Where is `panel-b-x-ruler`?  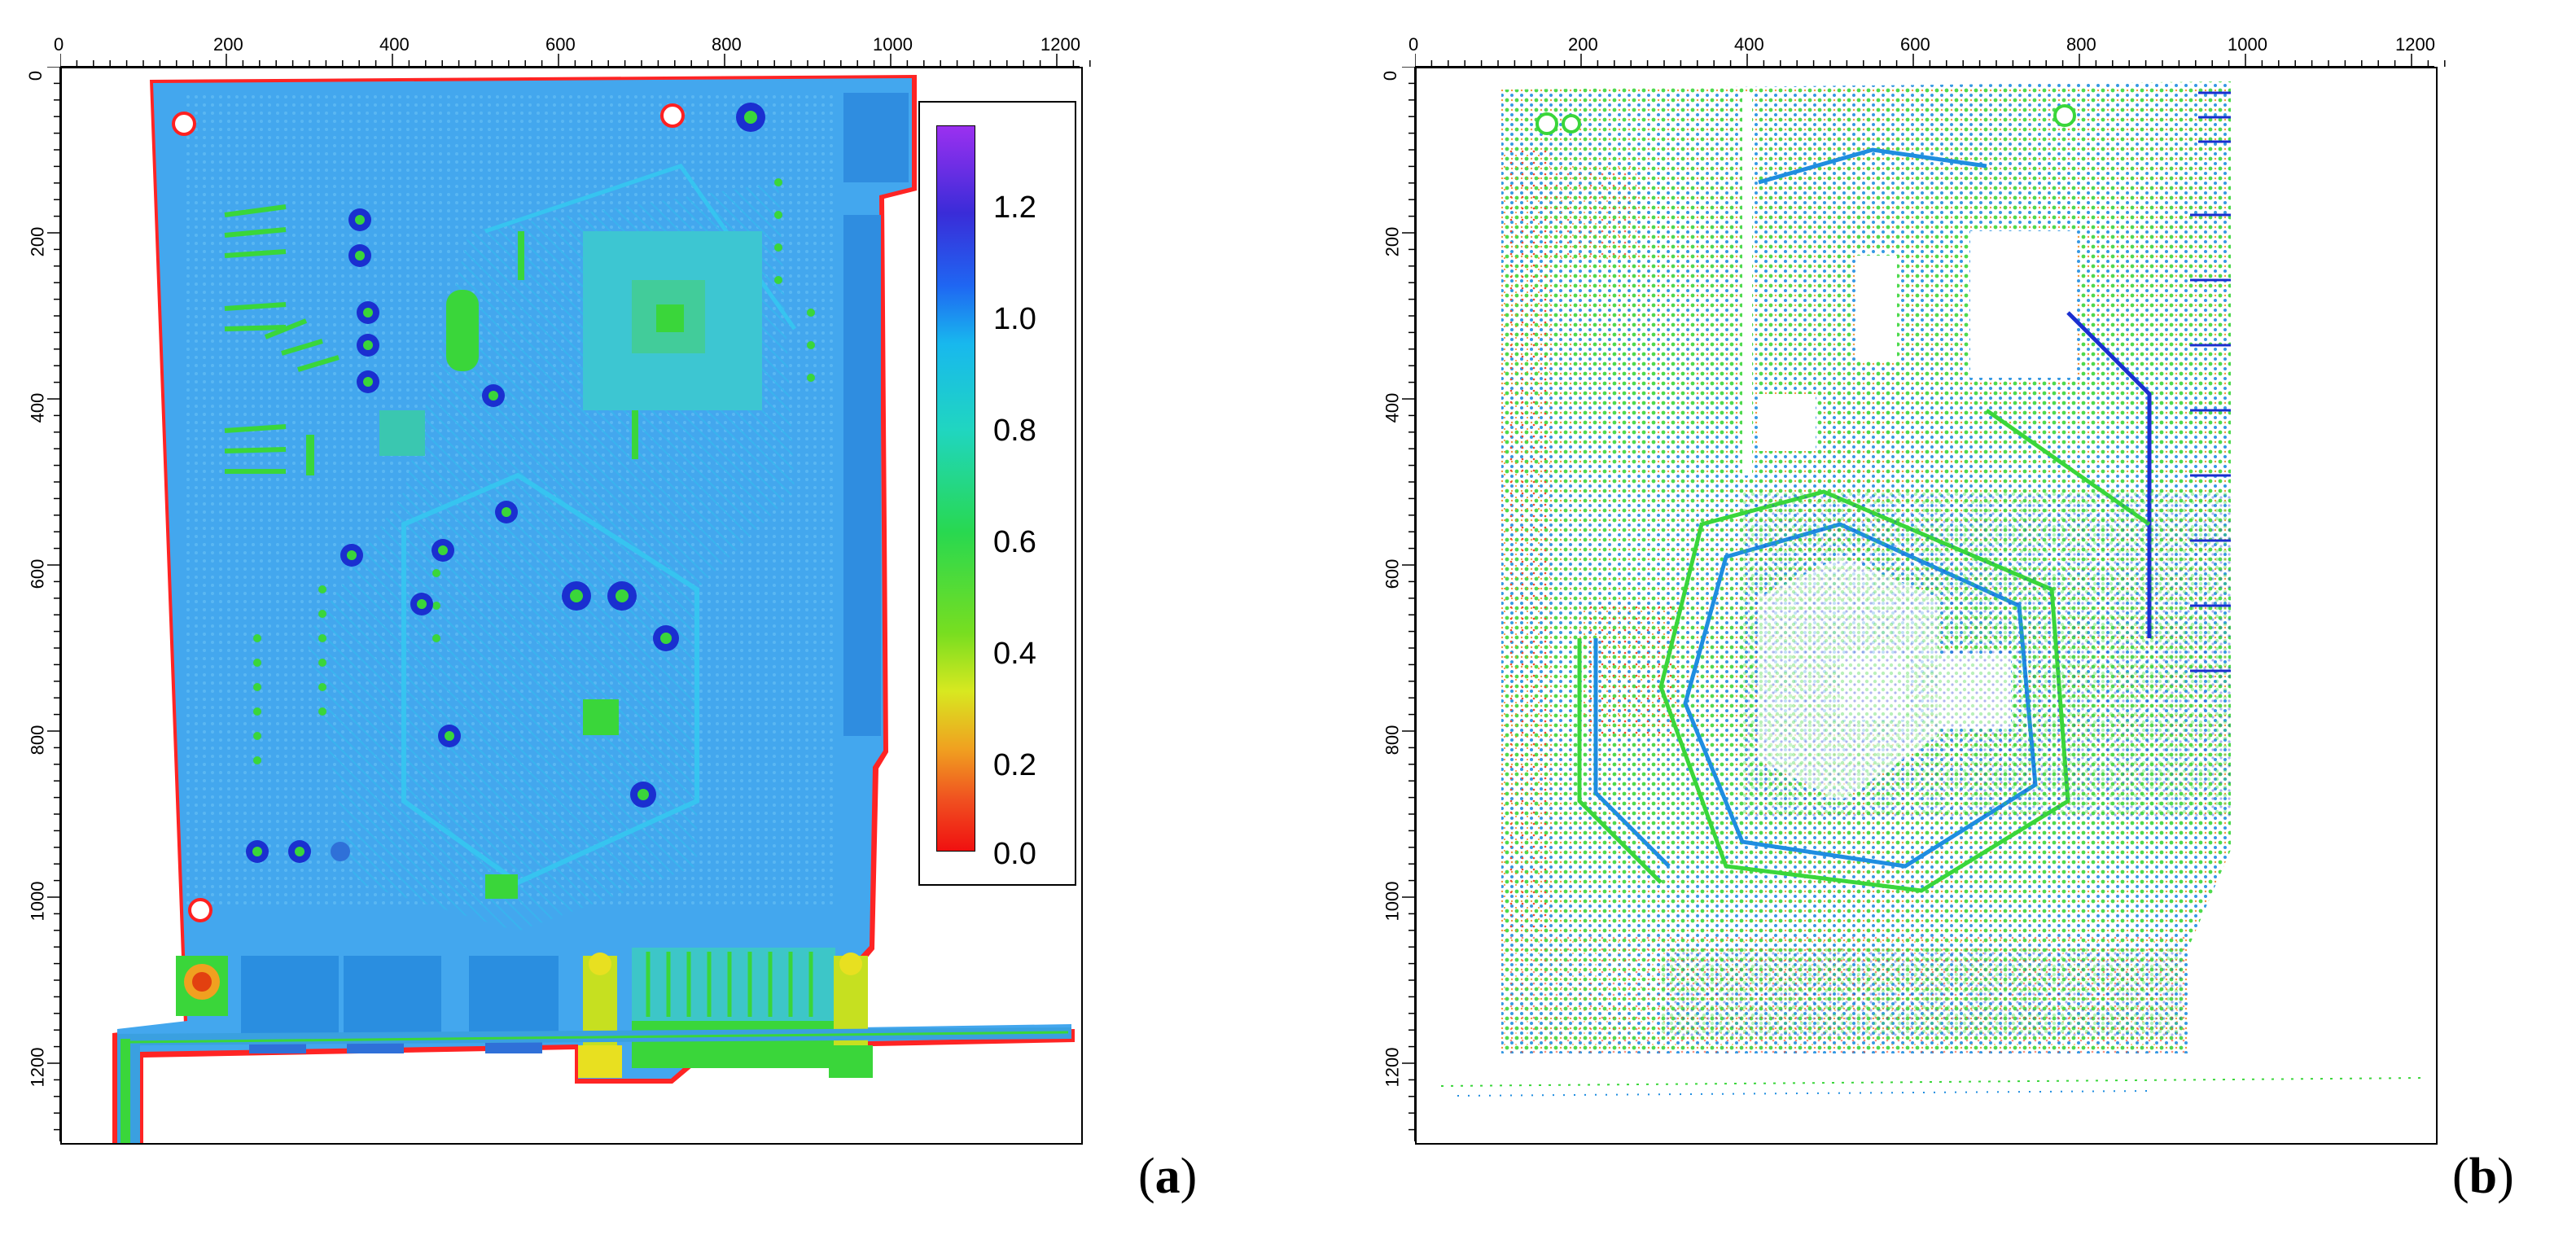 panel-b-x-ruler is located at coordinates (1930, 61).